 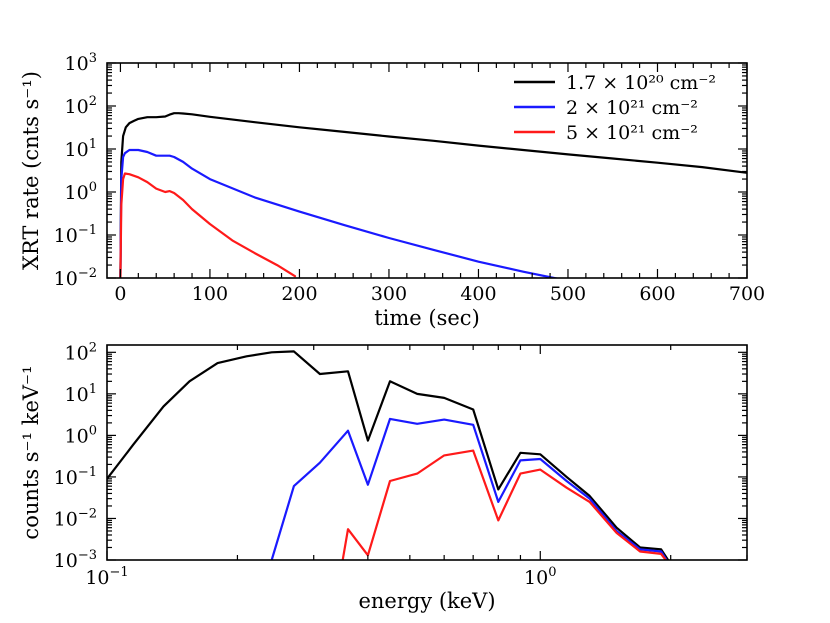 I want to click on legend-label: 5 × 10²¹ cm⁻², so click(x=632, y=133).